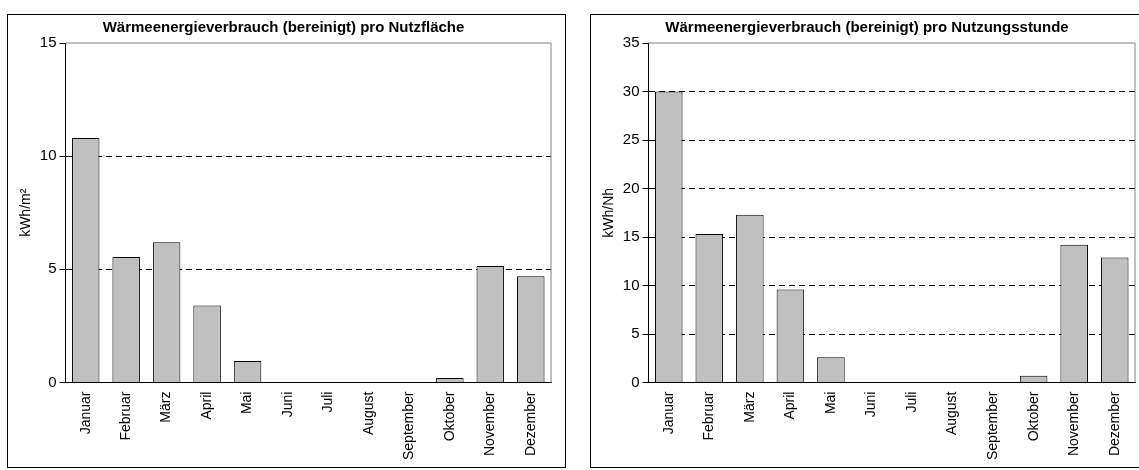  Describe the element at coordinates (608, 212) in the screenshot. I see `y-axis-title: kWh/Nh` at that location.